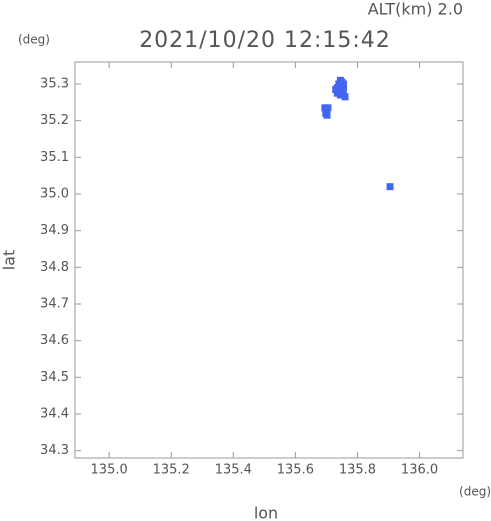 The width and height of the screenshot is (491, 521). Describe the element at coordinates (357, 470) in the screenshot. I see `x-tick-label: 135.8` at that location.